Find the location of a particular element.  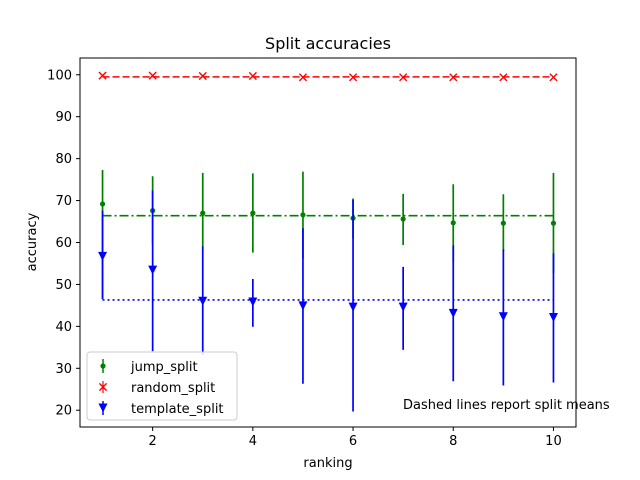

y-tick-label: 100 is located at coordinates (59, 75).